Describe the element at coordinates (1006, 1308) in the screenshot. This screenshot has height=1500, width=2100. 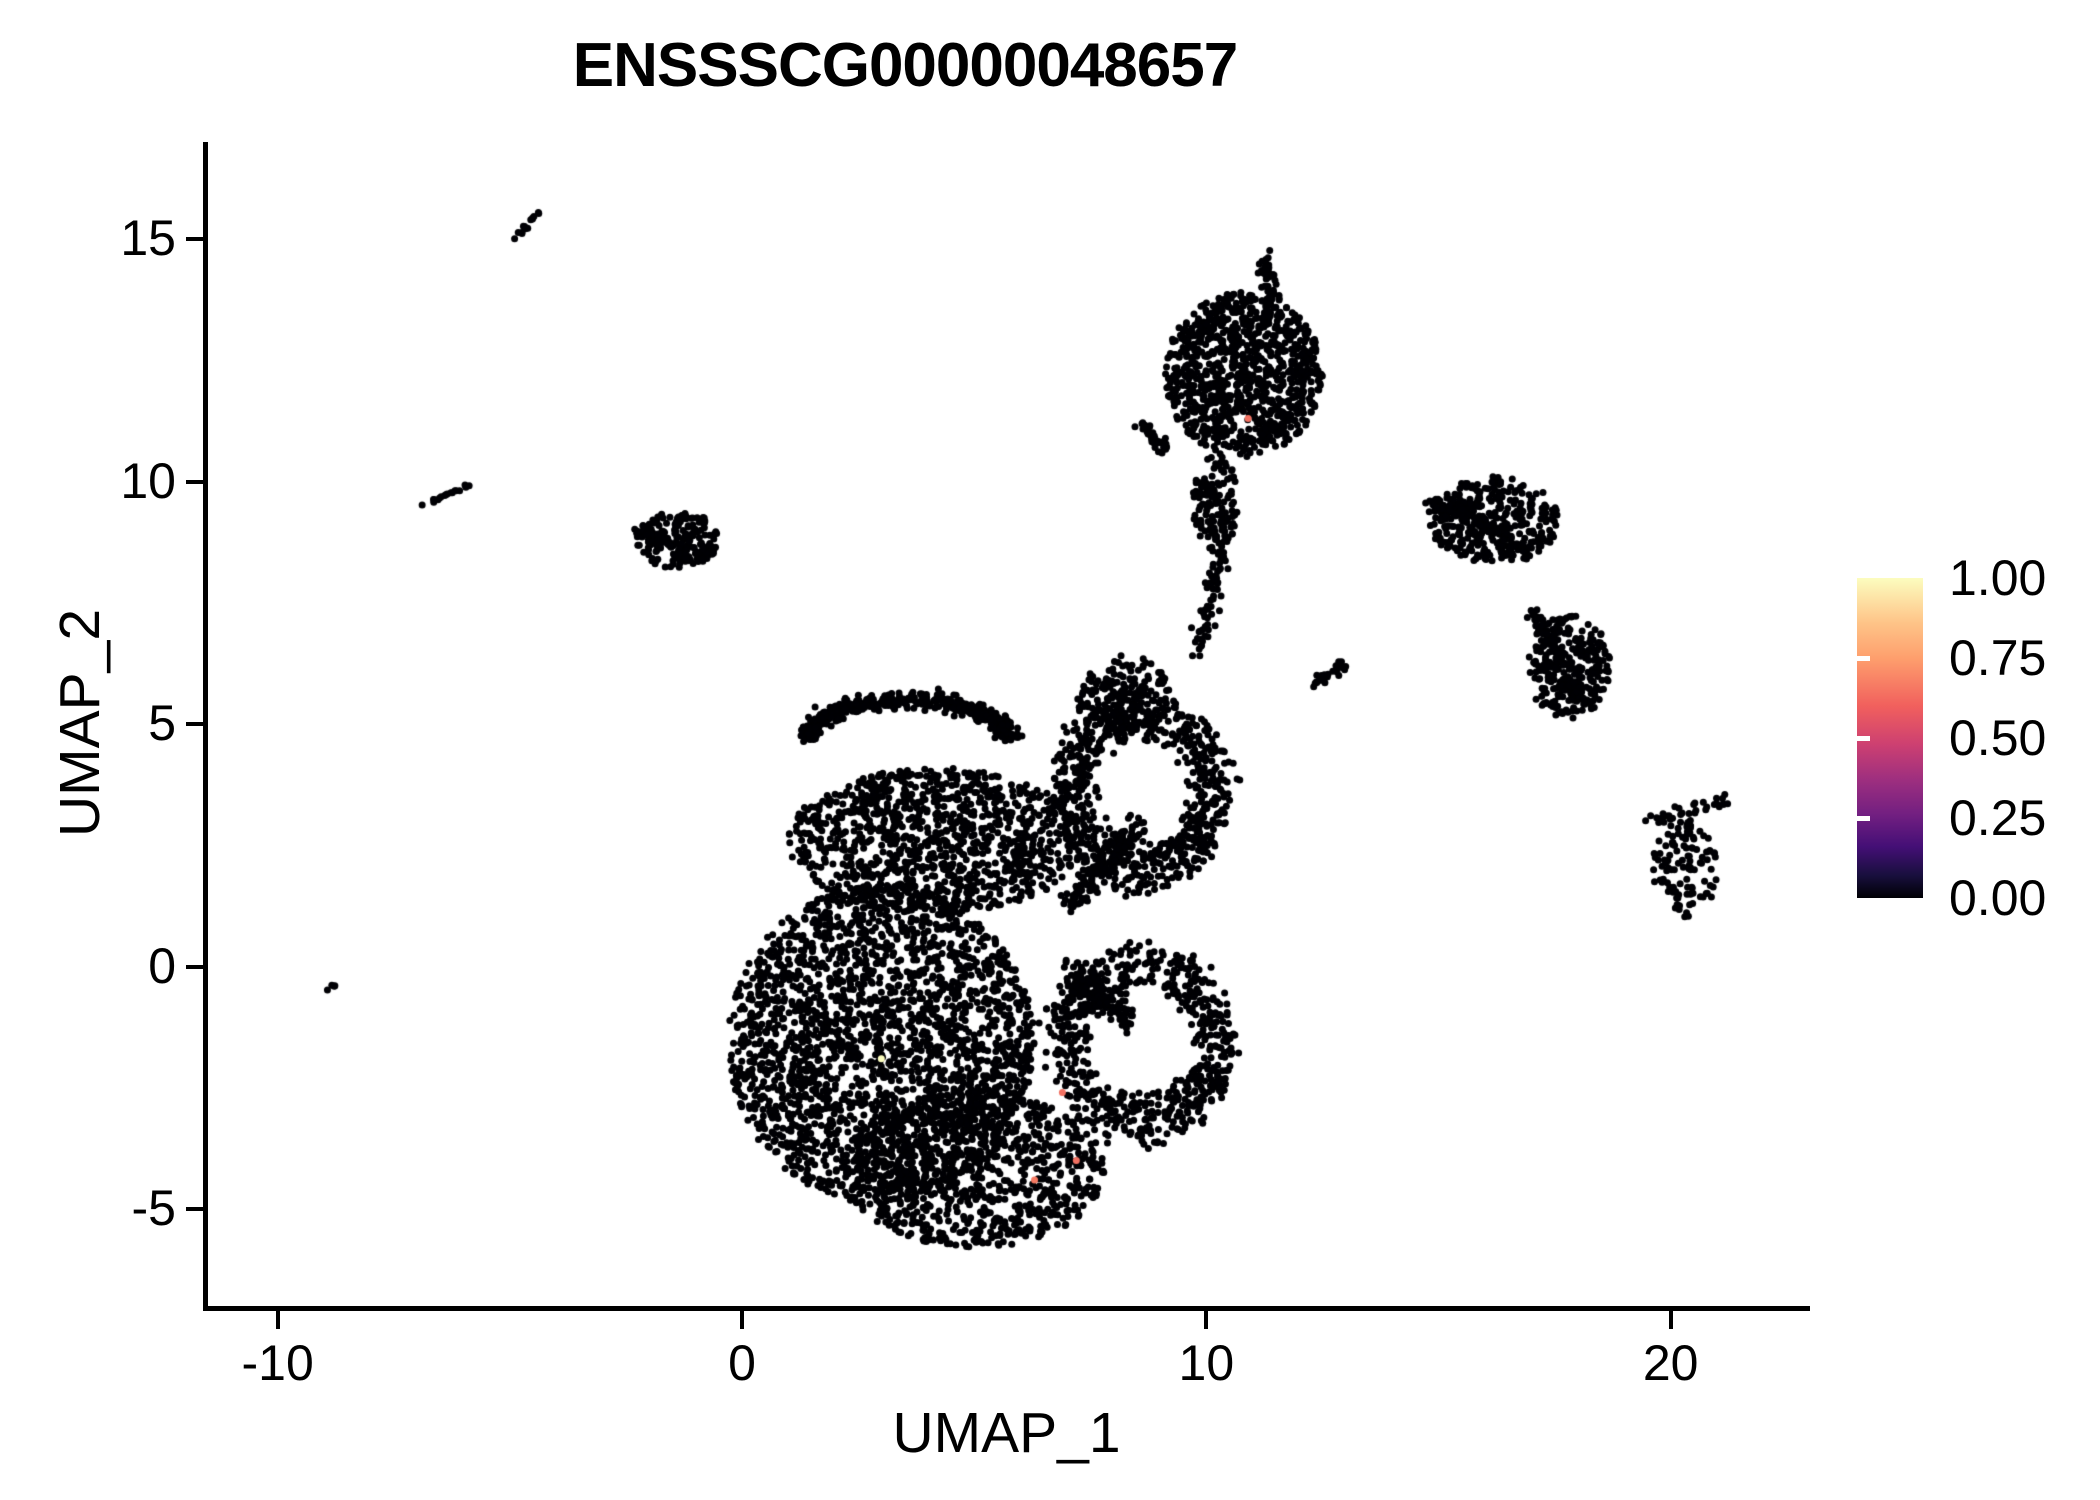
I see `x-axis-line` at that location.